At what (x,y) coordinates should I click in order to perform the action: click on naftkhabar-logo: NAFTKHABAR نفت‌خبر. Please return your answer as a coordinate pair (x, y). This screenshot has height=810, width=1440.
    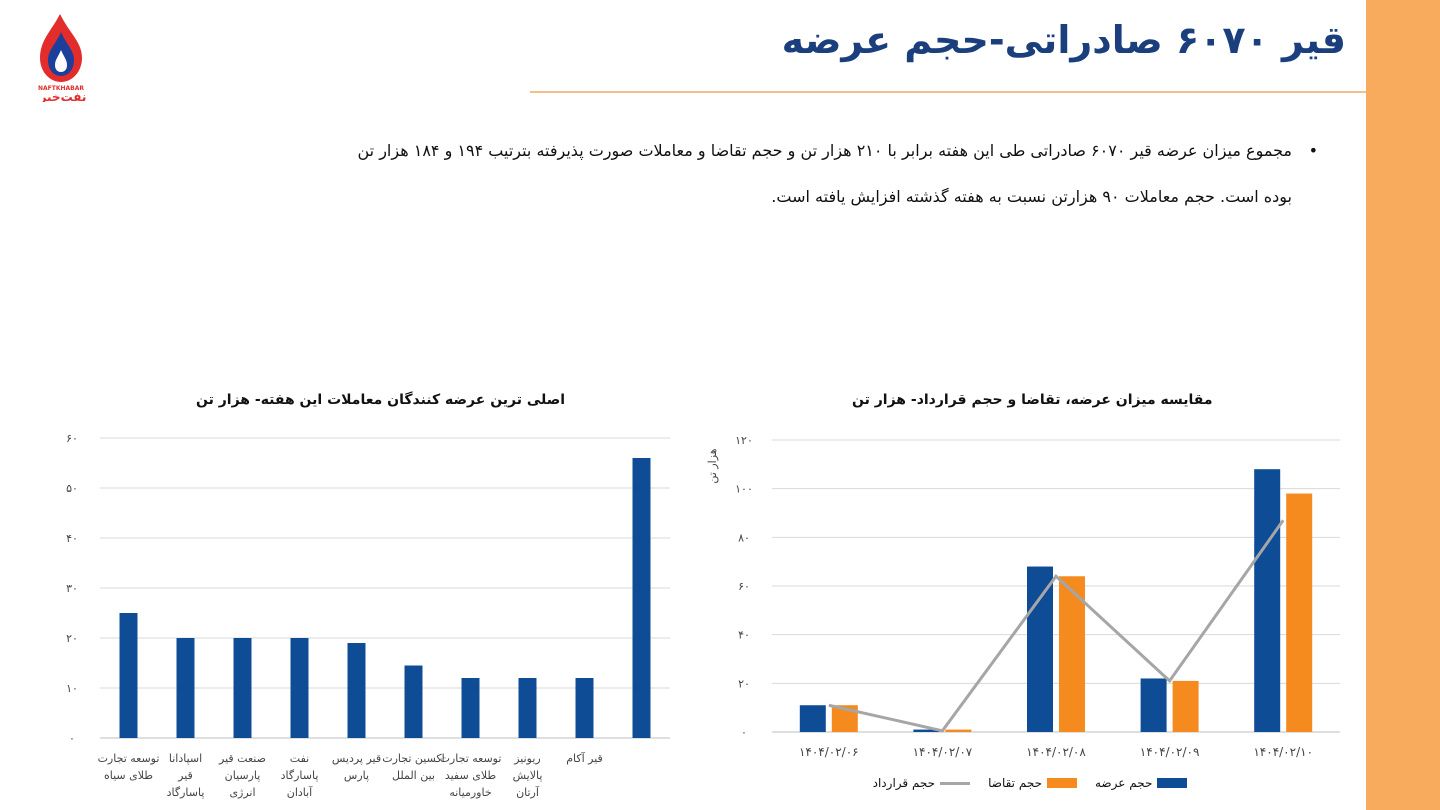
    Looking at the image, I should click on (62, 58).